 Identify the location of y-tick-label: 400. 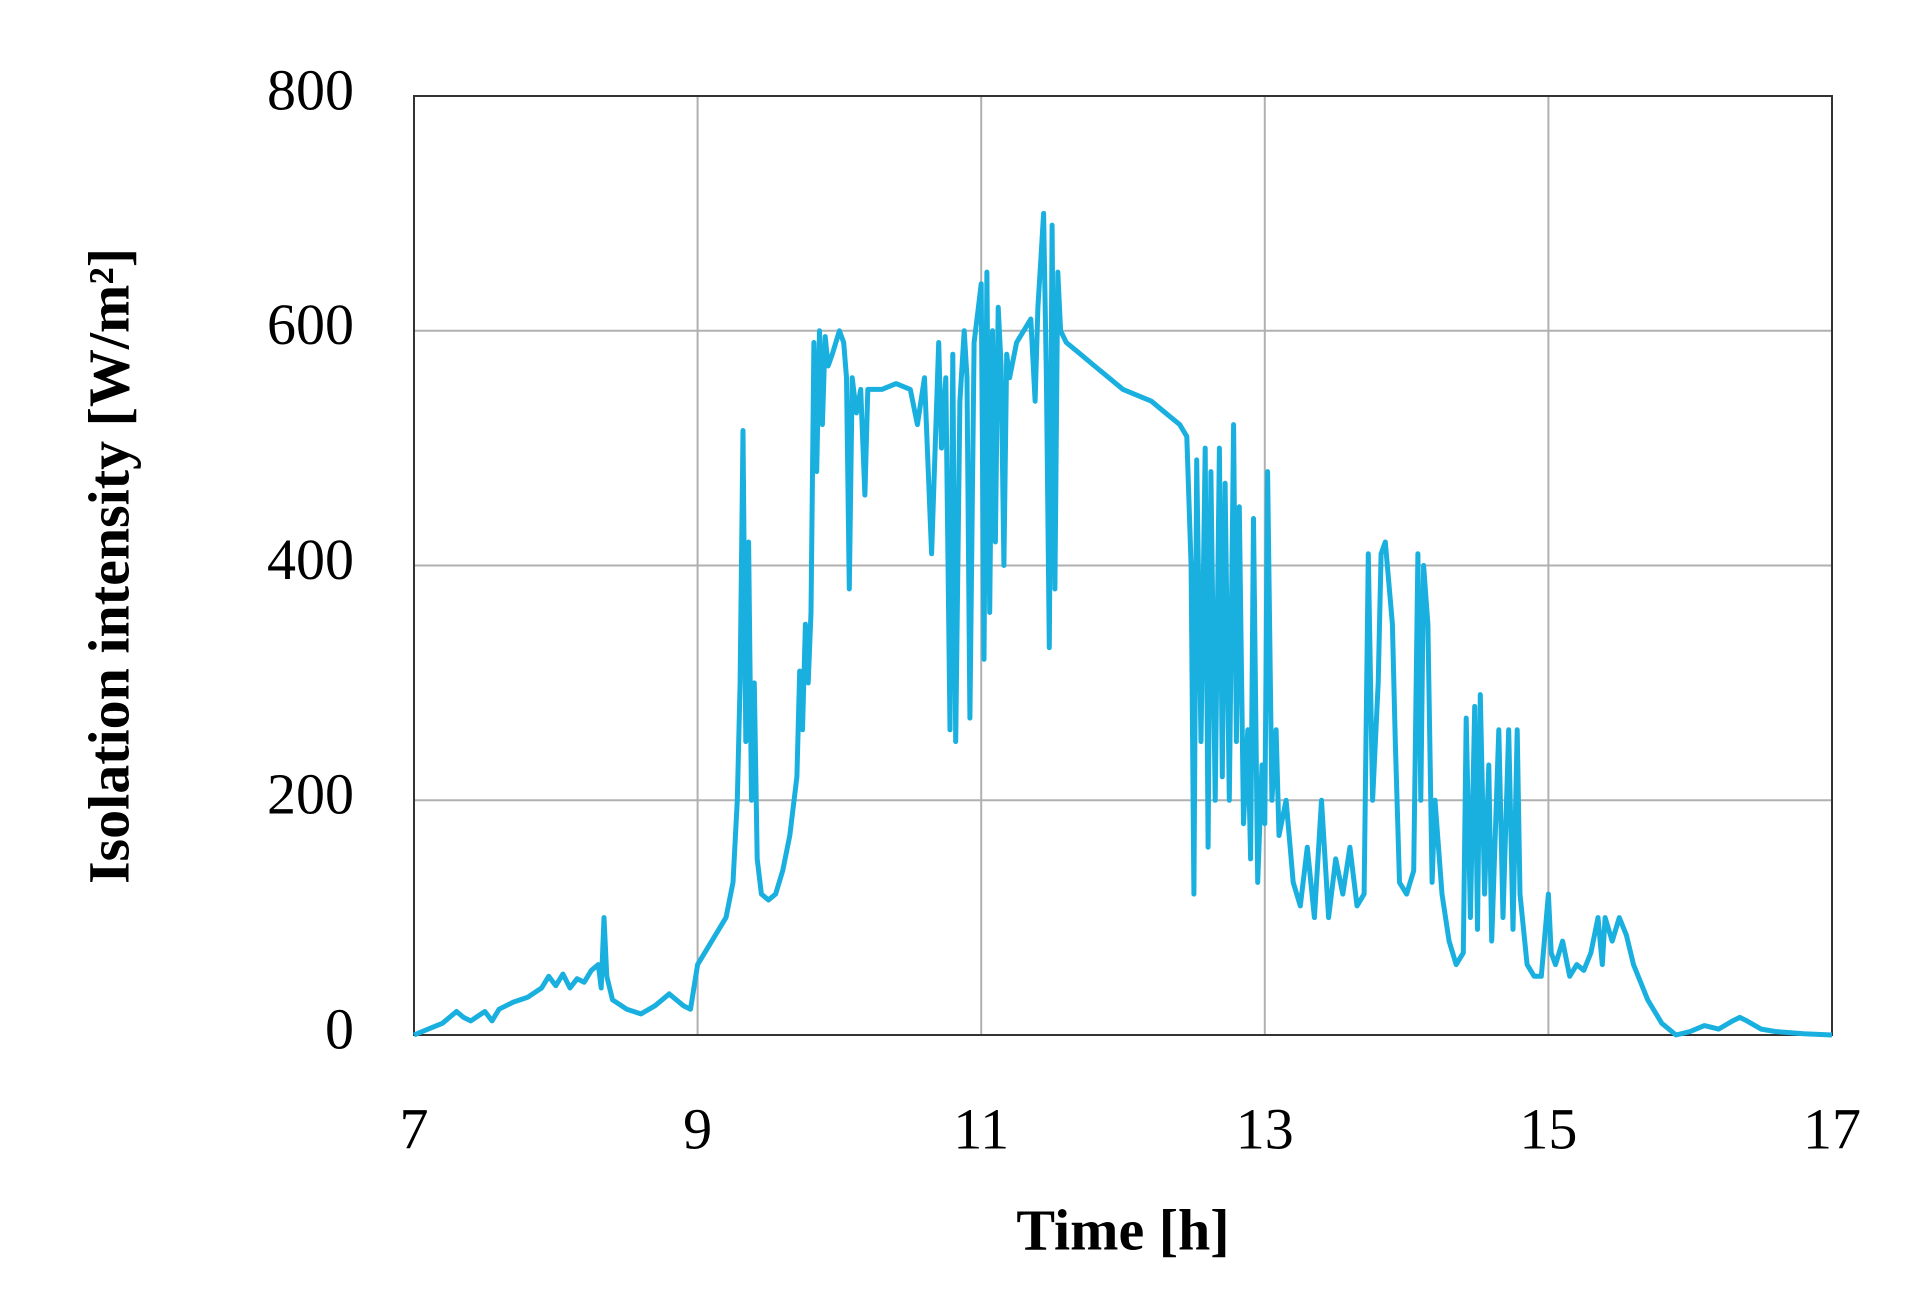
(310, 559).